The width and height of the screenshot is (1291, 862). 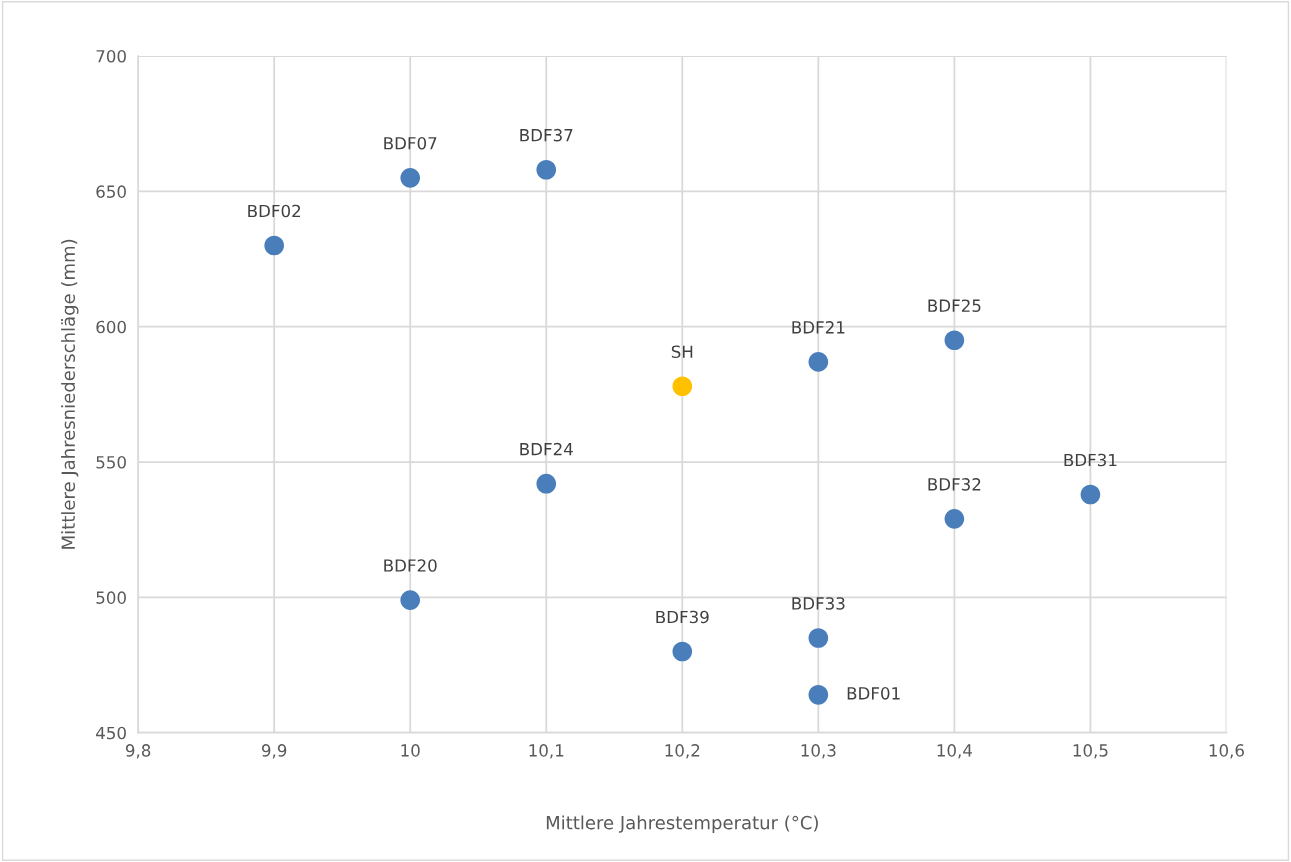 I want to click on x-tick-label: 10,5, so click(x=1090, y=751).